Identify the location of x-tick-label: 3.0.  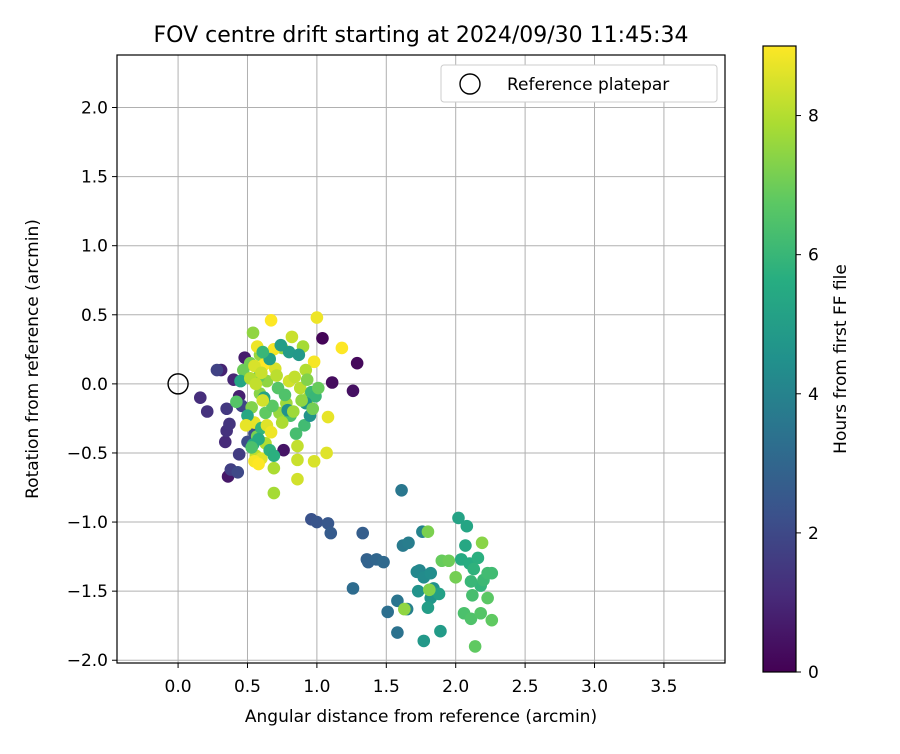
(594, 687).